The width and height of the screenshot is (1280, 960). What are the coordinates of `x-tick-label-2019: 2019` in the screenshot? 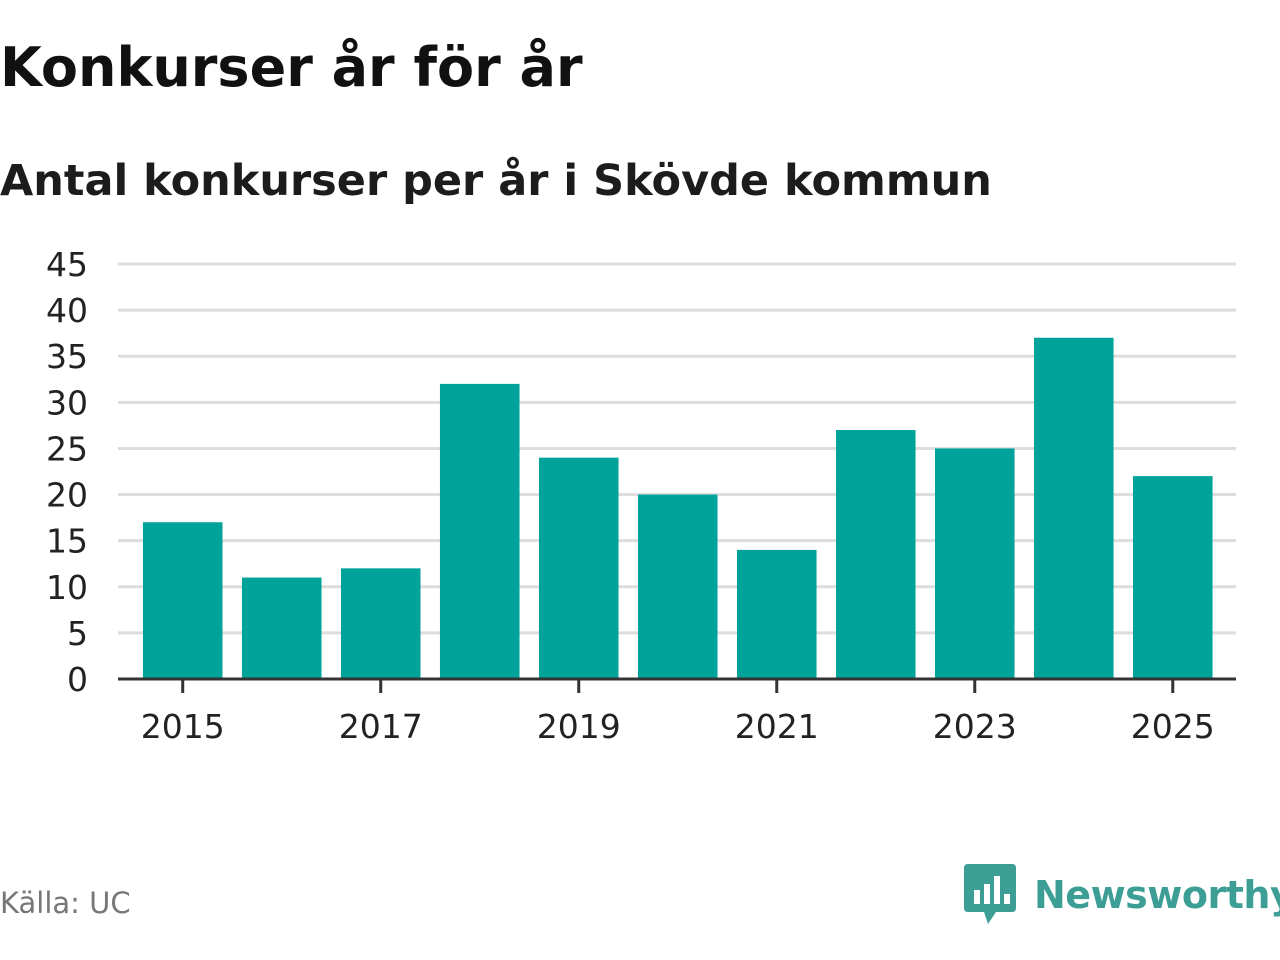 It's located at (579, 726).